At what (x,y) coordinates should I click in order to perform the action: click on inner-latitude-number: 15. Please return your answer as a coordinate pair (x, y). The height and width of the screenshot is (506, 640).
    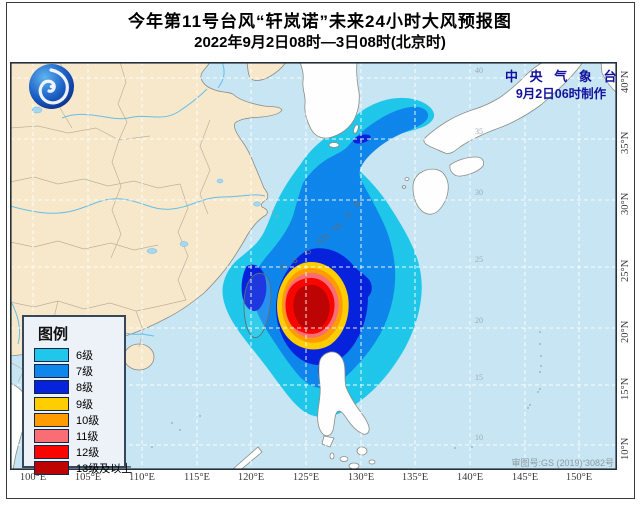
    Looking at the image, I should click on (479, 377).